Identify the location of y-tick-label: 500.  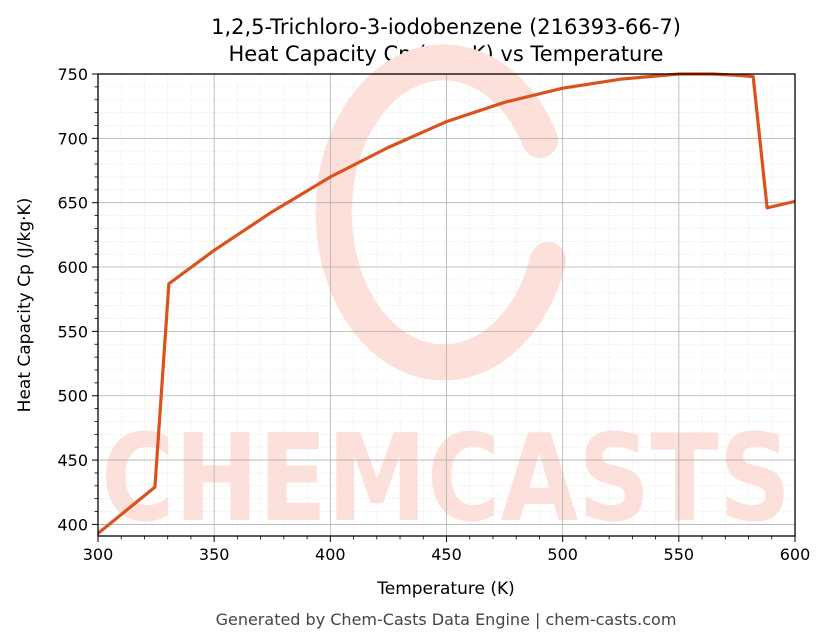
(72, 396).